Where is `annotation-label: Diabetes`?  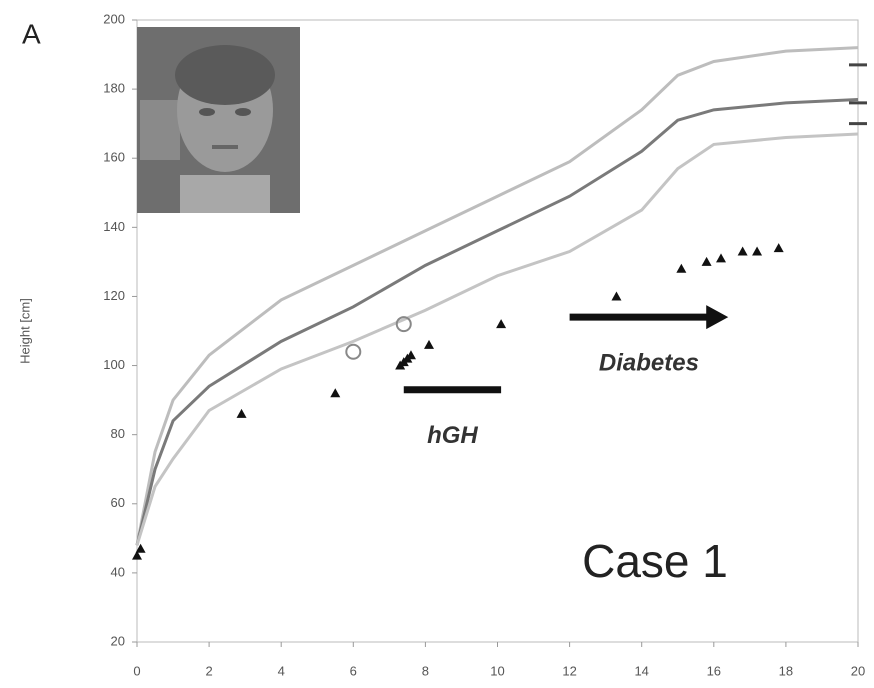 annotation-label: Diabetes is located at coordinates (649, 363).